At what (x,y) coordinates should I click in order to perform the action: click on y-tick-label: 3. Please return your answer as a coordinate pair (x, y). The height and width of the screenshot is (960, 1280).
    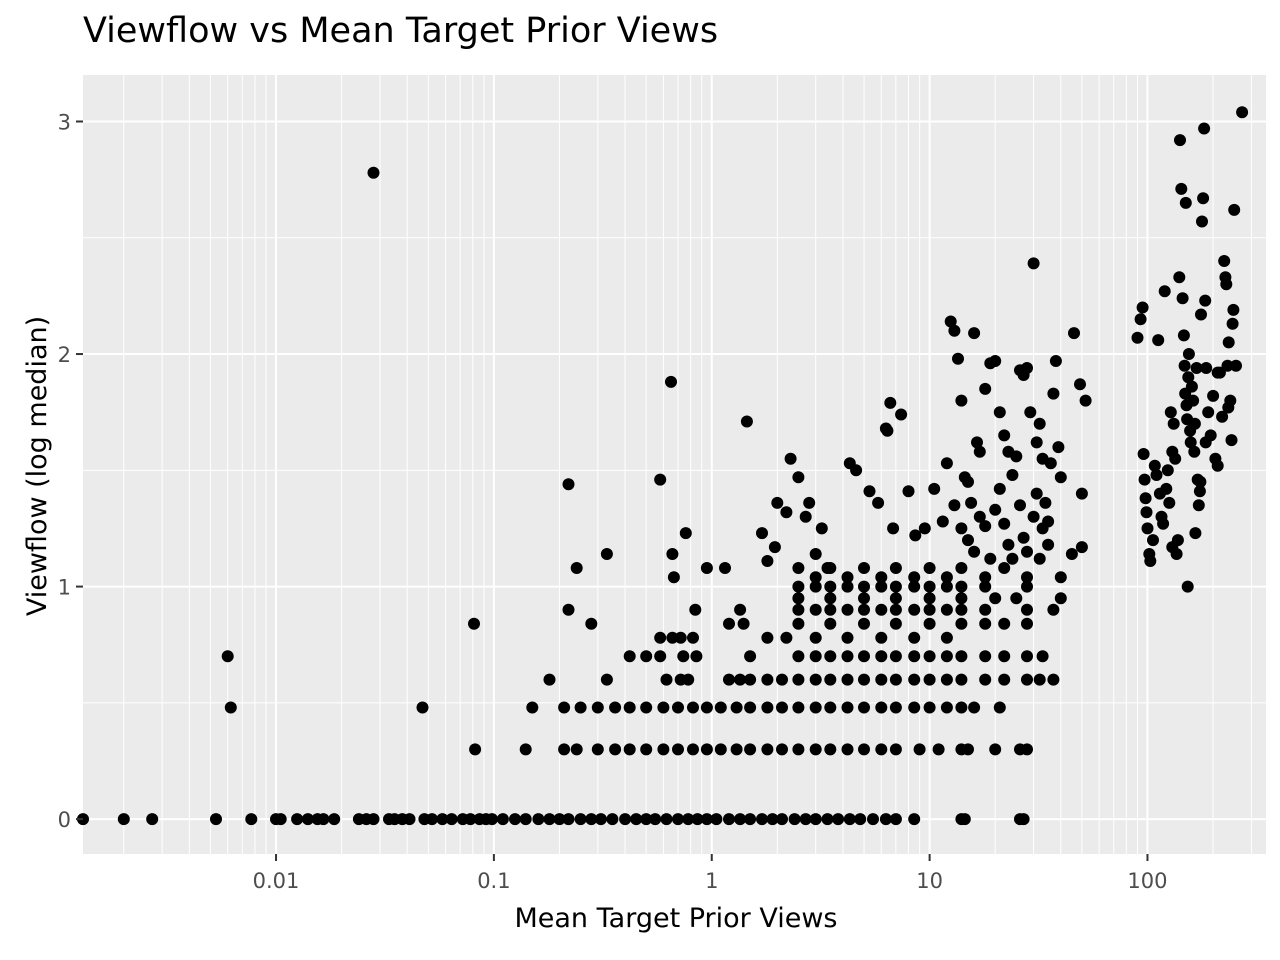
    Looking at the image, I should click on (64, 123).